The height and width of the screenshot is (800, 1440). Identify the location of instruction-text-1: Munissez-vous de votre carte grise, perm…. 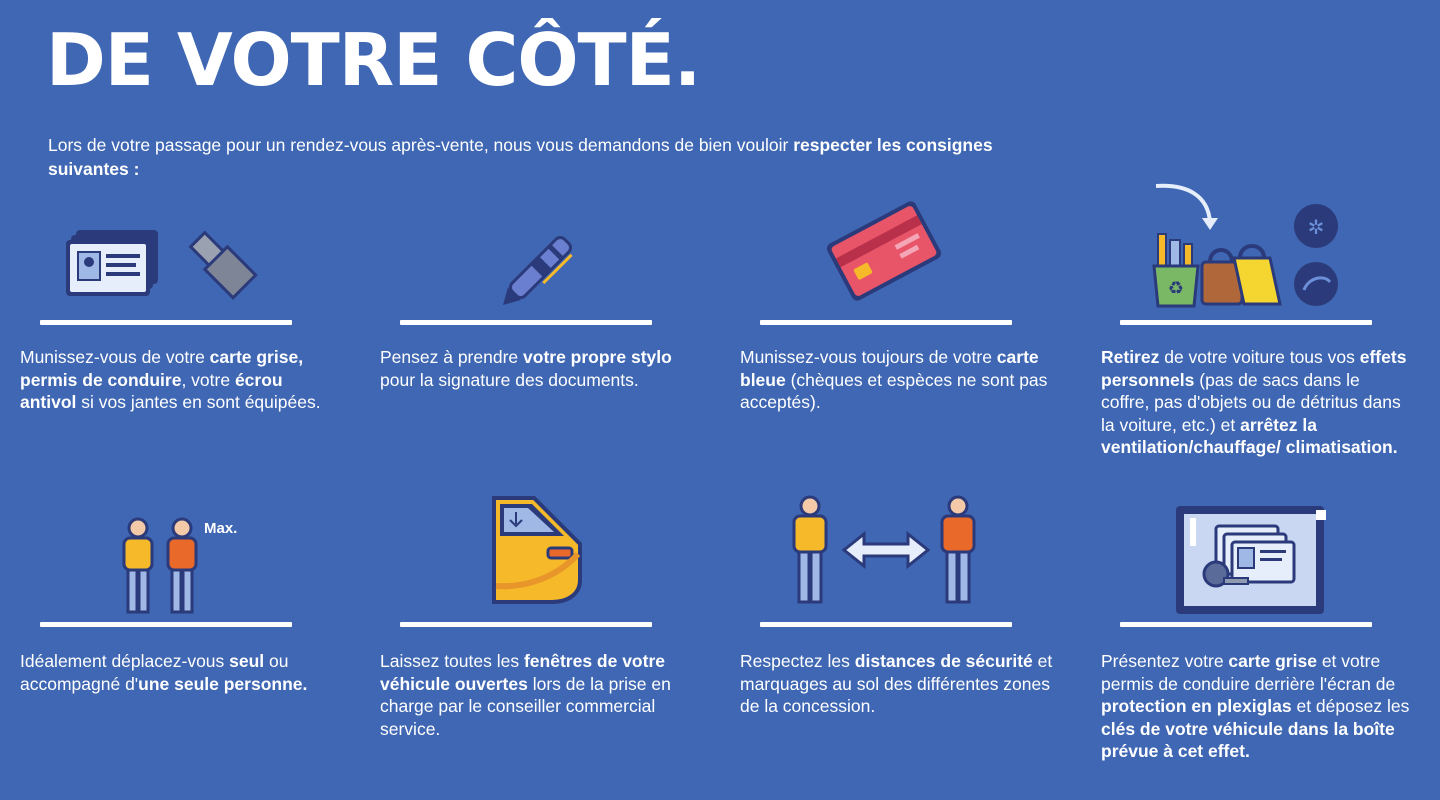
(180, 380).